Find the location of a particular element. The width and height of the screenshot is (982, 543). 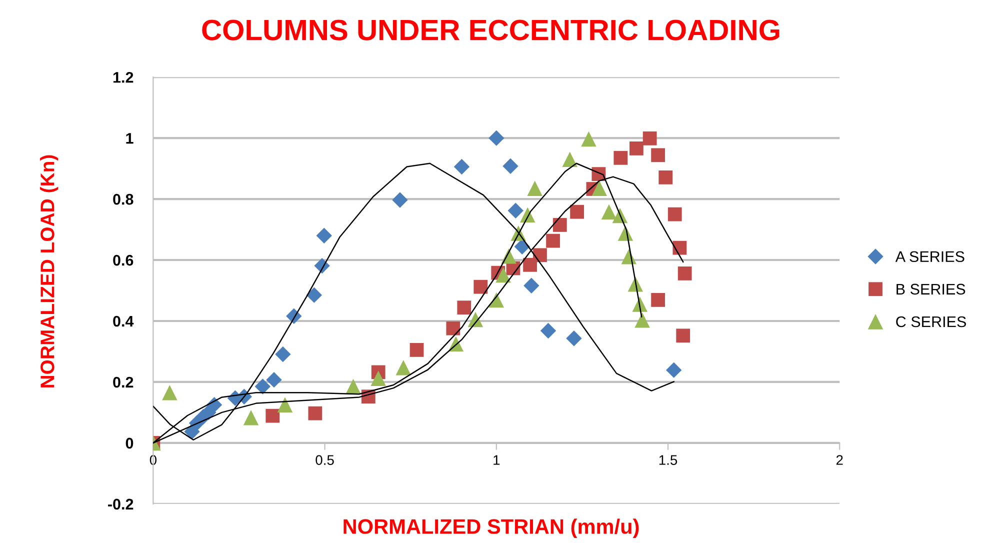

x-tick-label: 1.5 is located at coordinates (668, 460).